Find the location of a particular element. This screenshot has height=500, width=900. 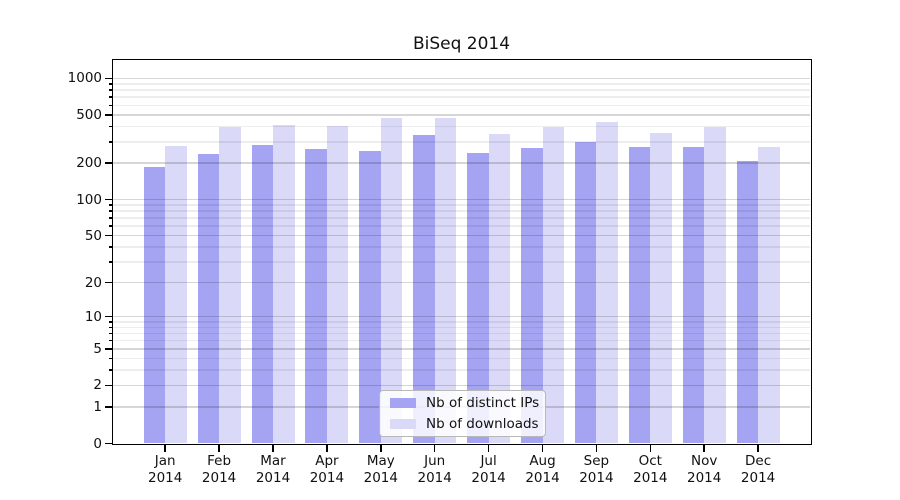

y-tick-label: 50 is located at coordinates (93, 235).